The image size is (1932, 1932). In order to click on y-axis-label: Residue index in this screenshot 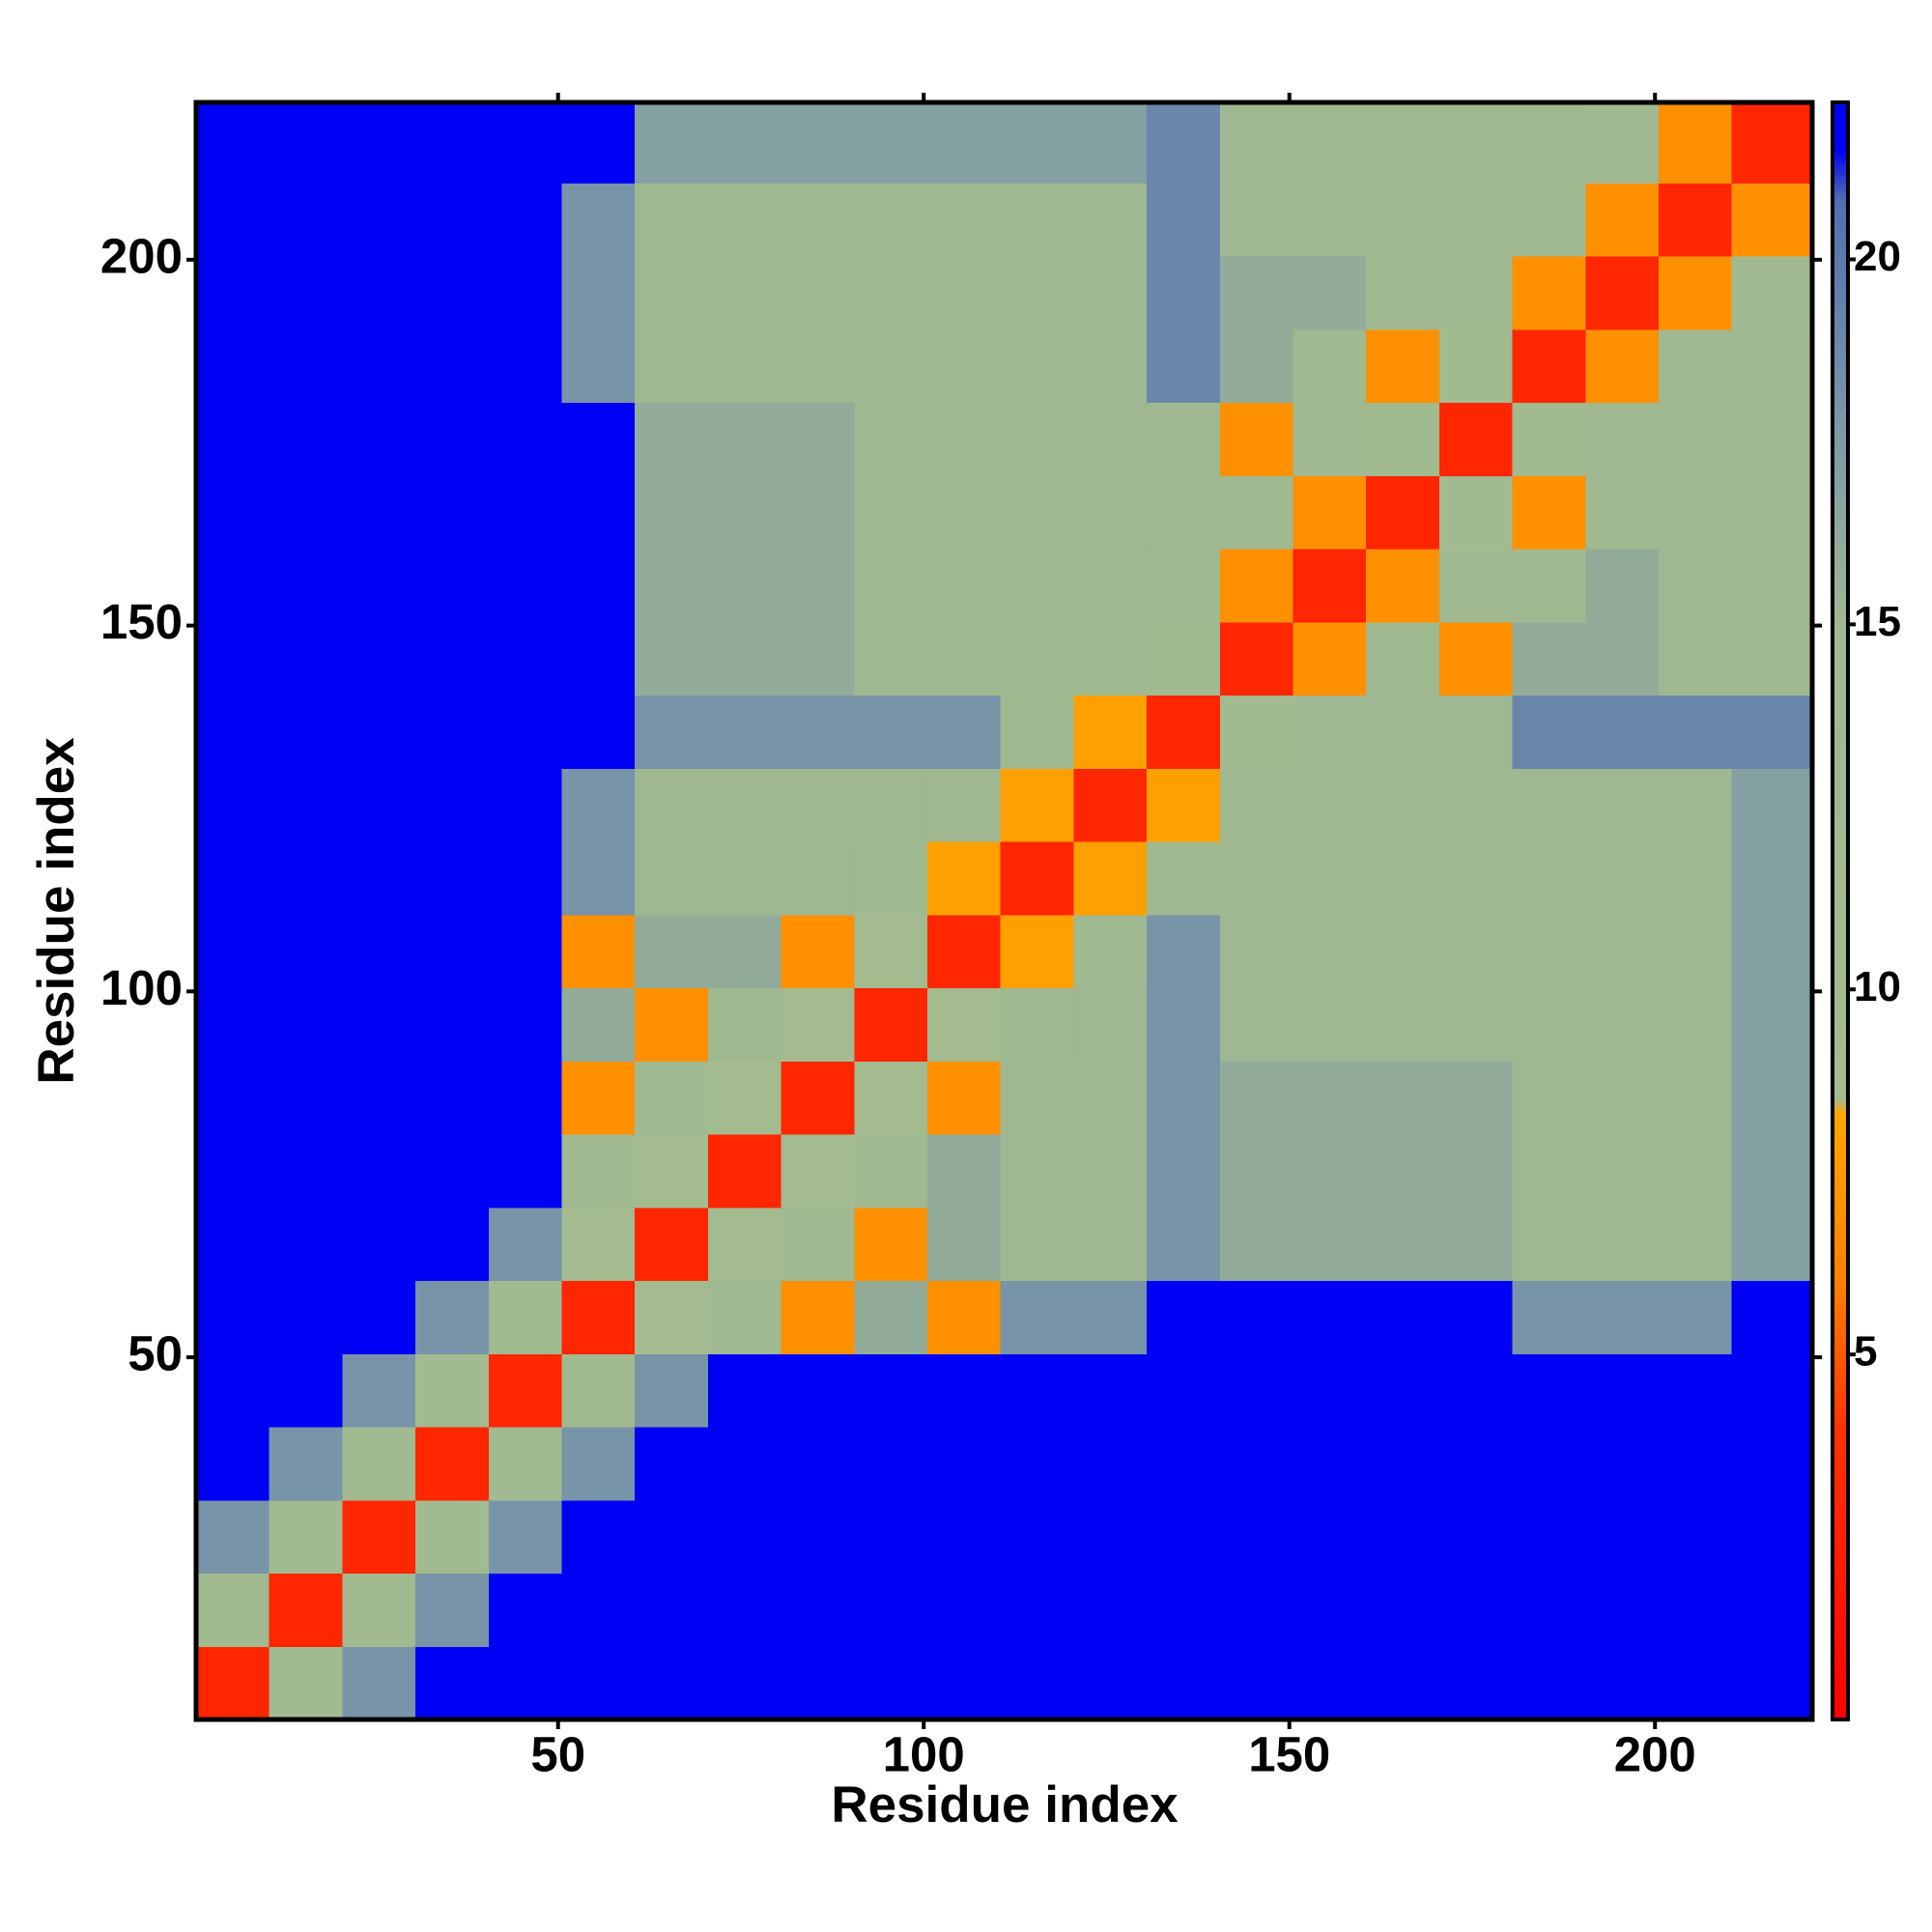, I will do `click(56, 911)`.